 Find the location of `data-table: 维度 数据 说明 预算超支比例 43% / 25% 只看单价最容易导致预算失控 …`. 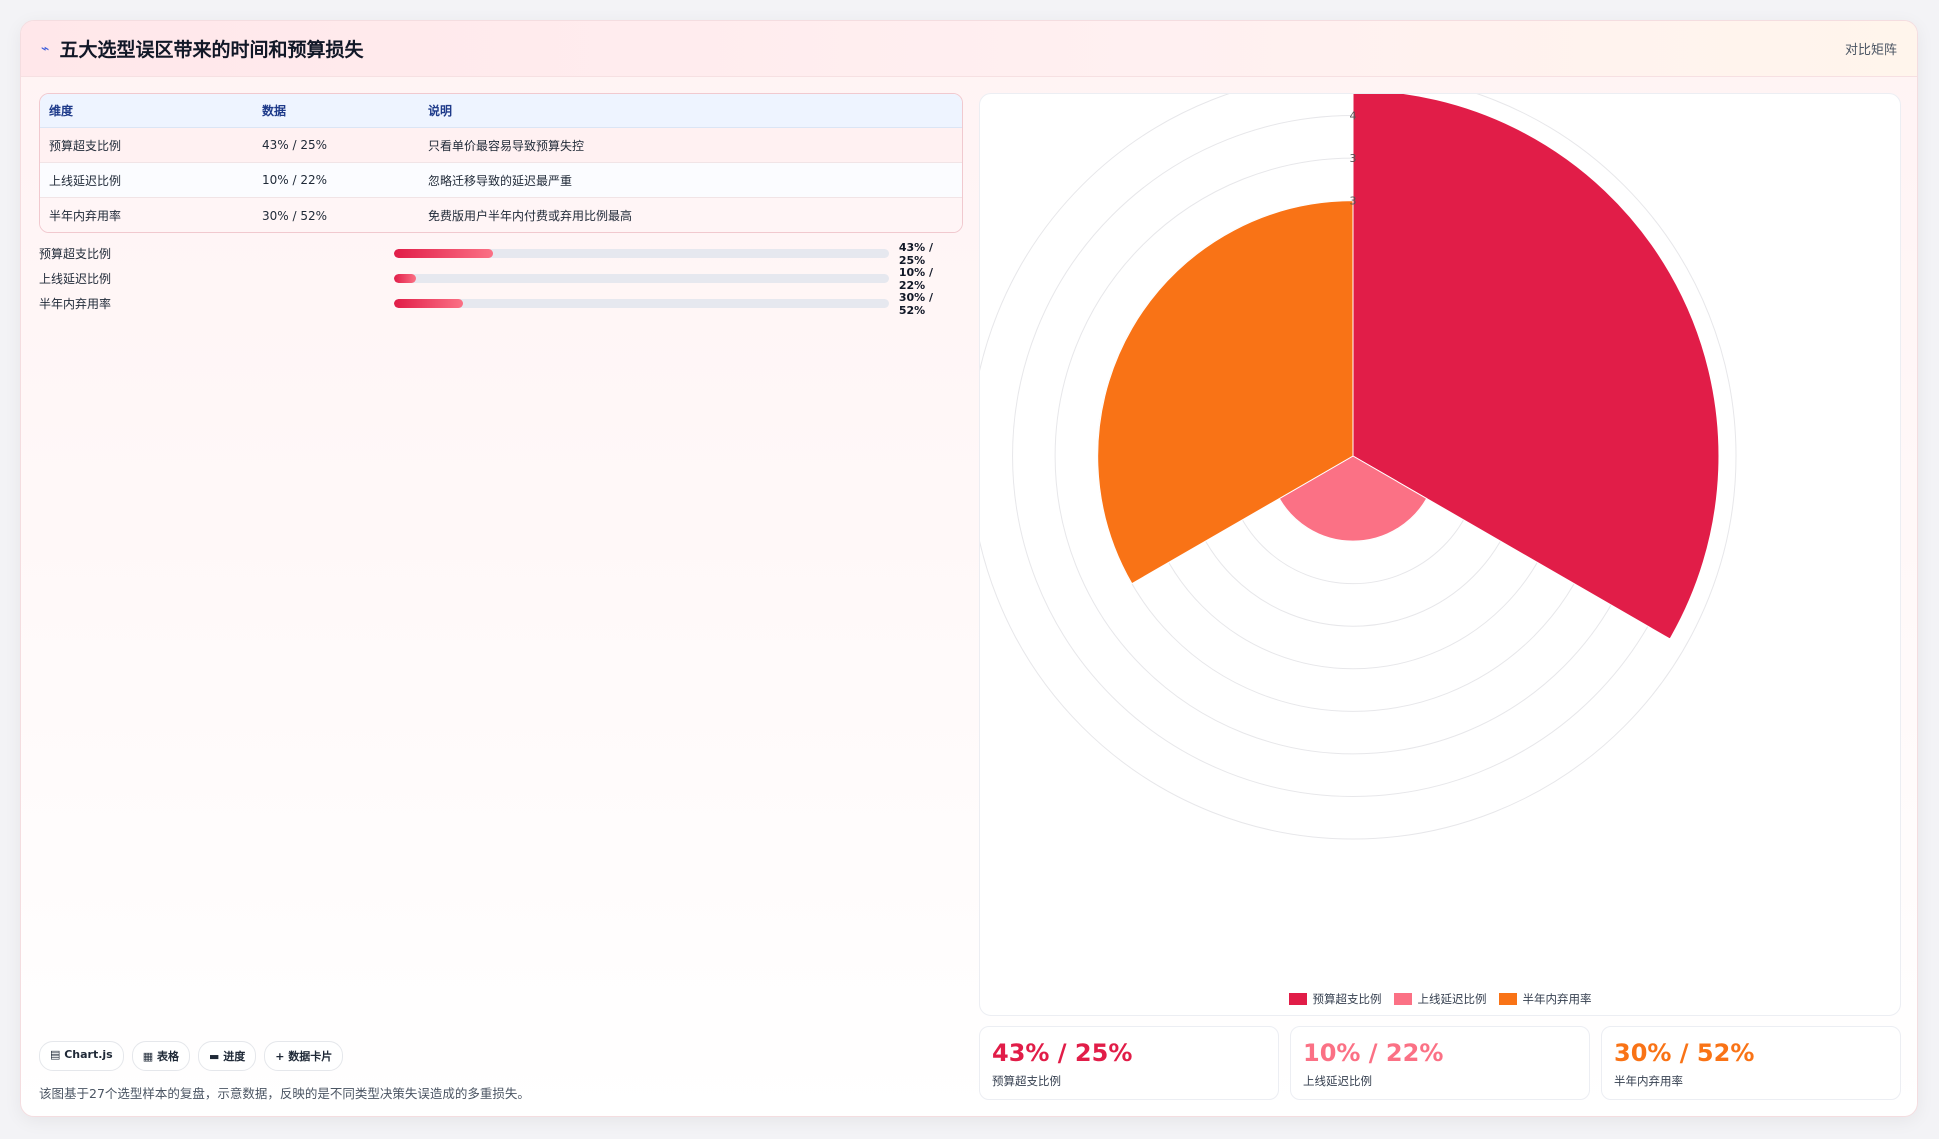

data-table: 维度 数据 说明 预算超支比例 43% / 25% 只看单价最容易导致预算失控 … is located at coordinates (501, 163).